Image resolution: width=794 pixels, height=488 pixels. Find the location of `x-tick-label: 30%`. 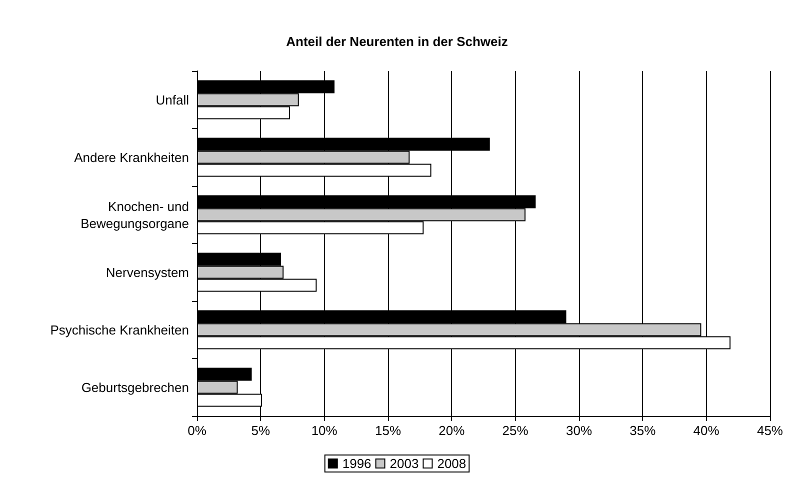

x-tick-label: 30% is located at coordinates (579, 430).